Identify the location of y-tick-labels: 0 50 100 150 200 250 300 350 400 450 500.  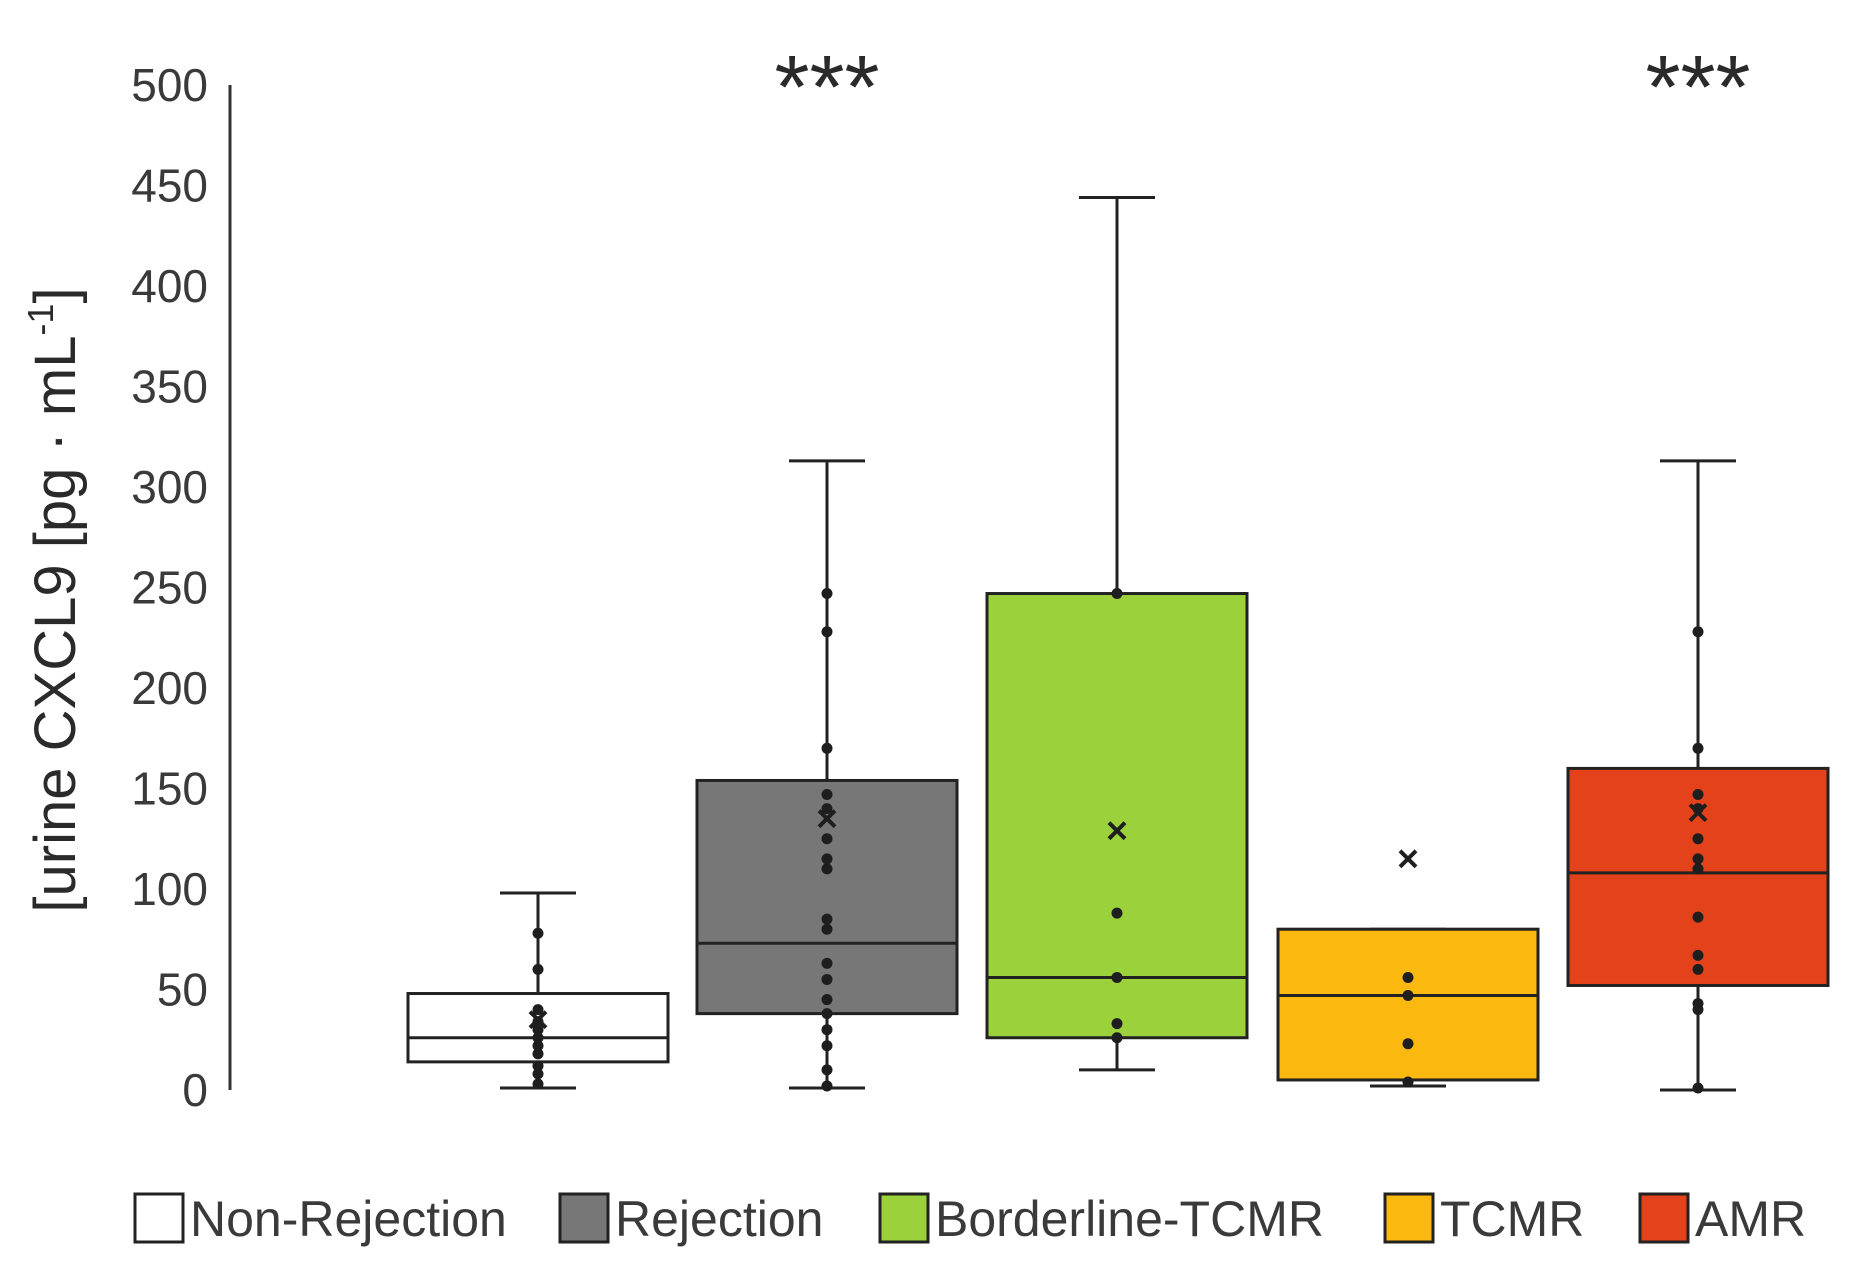
(169, 587).